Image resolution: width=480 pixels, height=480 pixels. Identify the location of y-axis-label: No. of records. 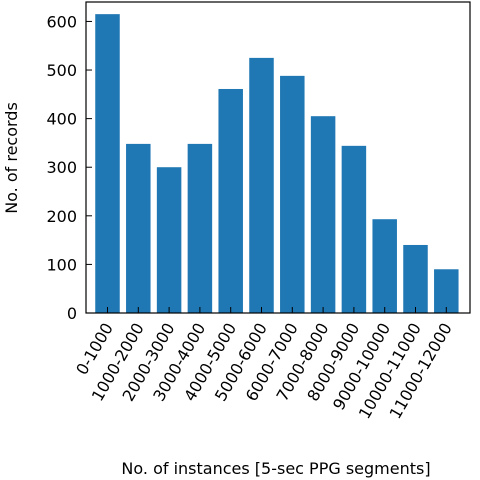
(11, 158).